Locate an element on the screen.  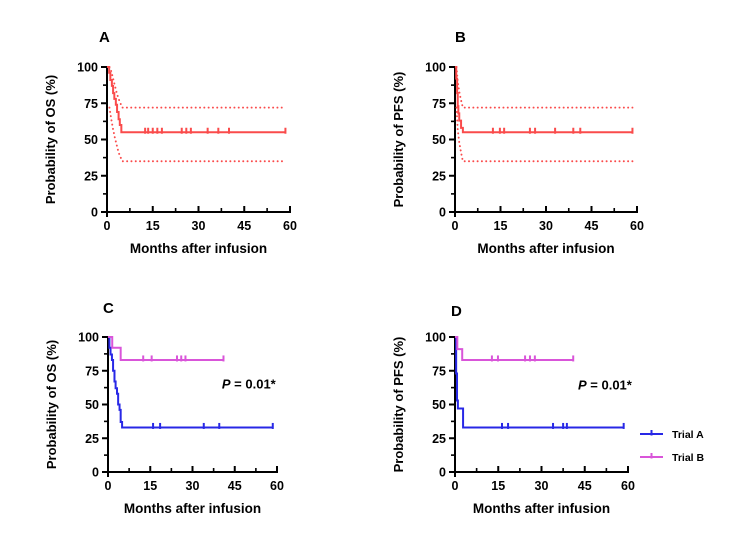
panel-label-B: B is located at coordinates (460, 37).